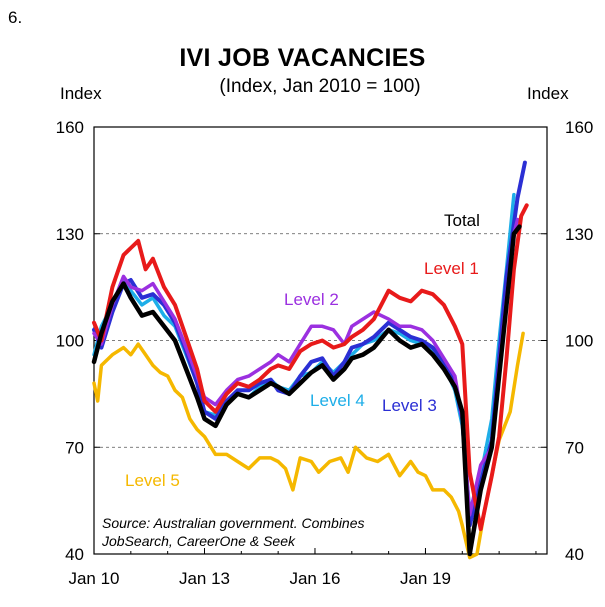 The width and height of the screenshot is (605, 607). What do you see at coordinates (198, 541) in the screenshot?
I see `source-line-2: JobSearch, CareerOne & Seek` at bounding box center [198, 541].